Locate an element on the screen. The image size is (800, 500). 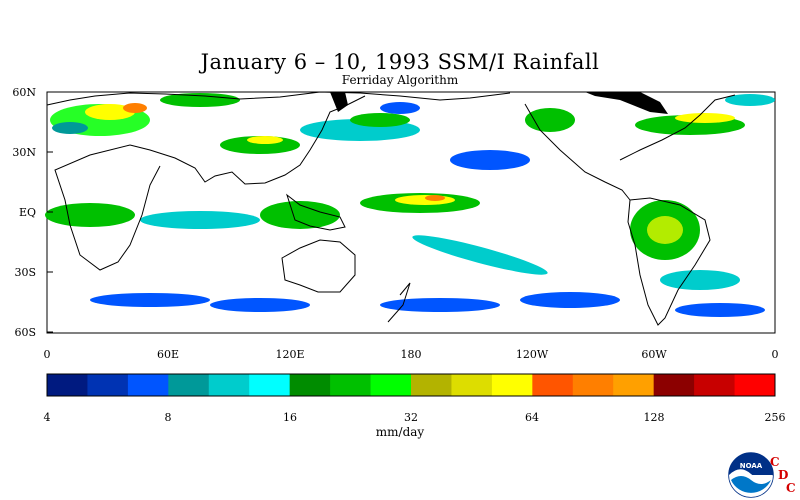
noaa-logo-icon: NOAA is located at coordinates (751, 475).